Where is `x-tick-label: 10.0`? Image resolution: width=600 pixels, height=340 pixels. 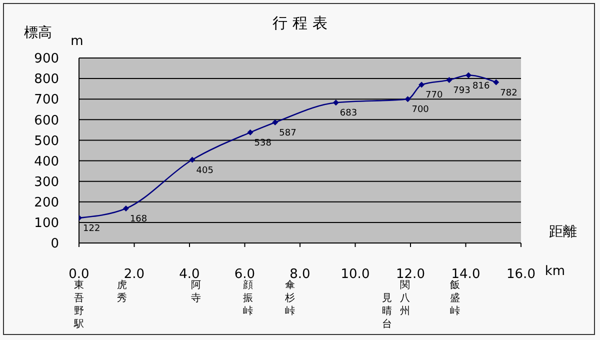
x-tick-label: 10.0 is located at coordinates (355, 274).